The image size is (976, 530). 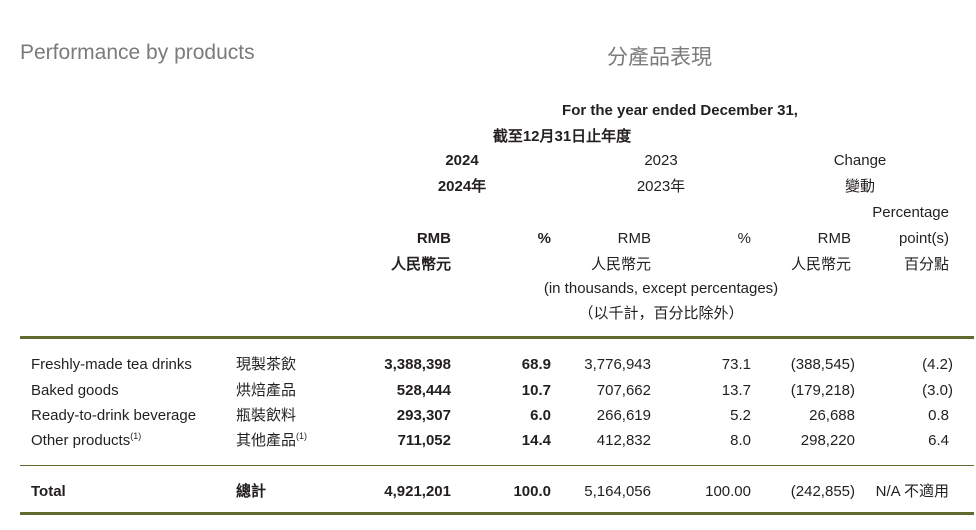 I want to click on year-2024-header: 2024, so click(x=462, y=160).